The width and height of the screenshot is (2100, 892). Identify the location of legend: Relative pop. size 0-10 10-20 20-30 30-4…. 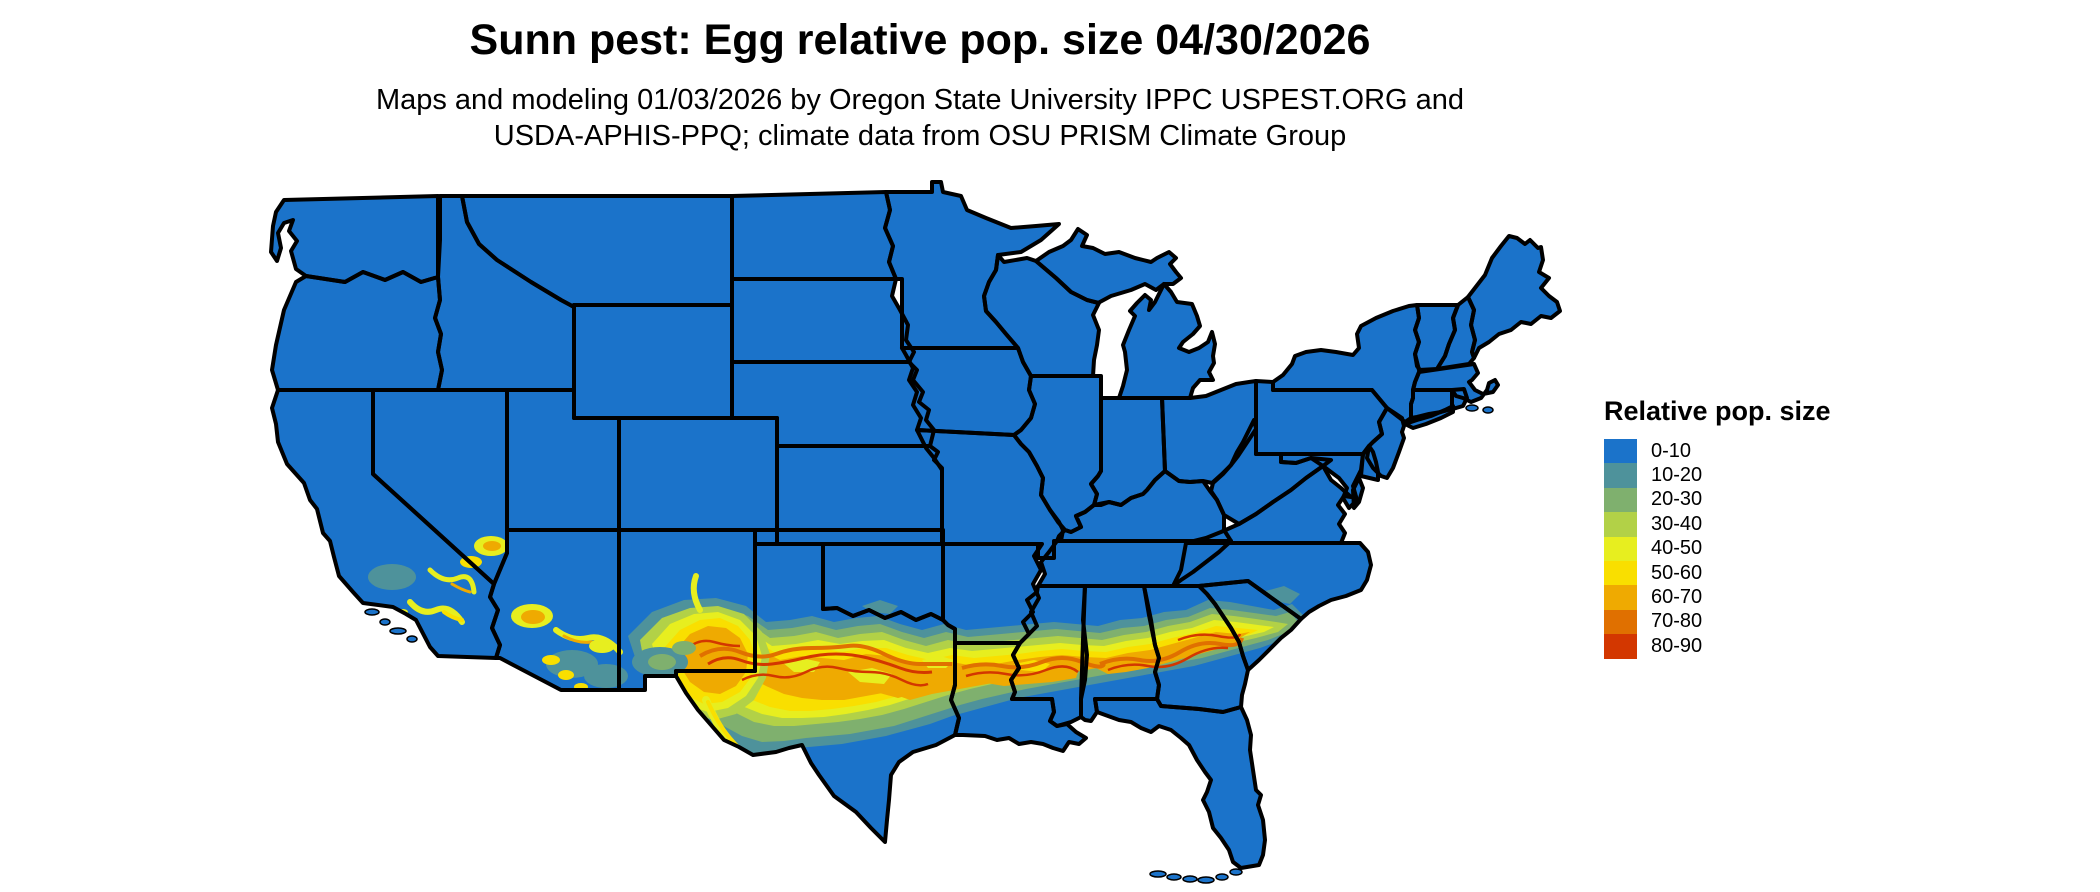
(1769, 527).